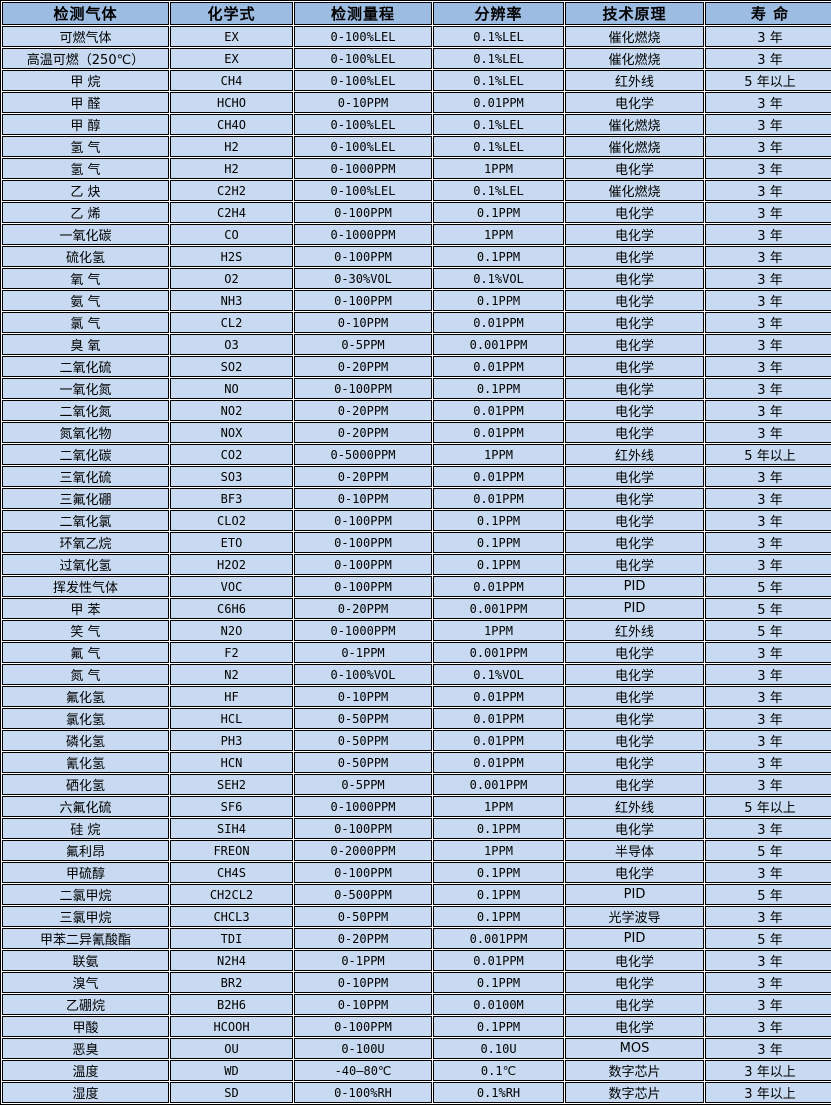  Describe the element at coordinates (634, 1070) in the screenshot. I see `principle-cell: 数字芯片` at that location.